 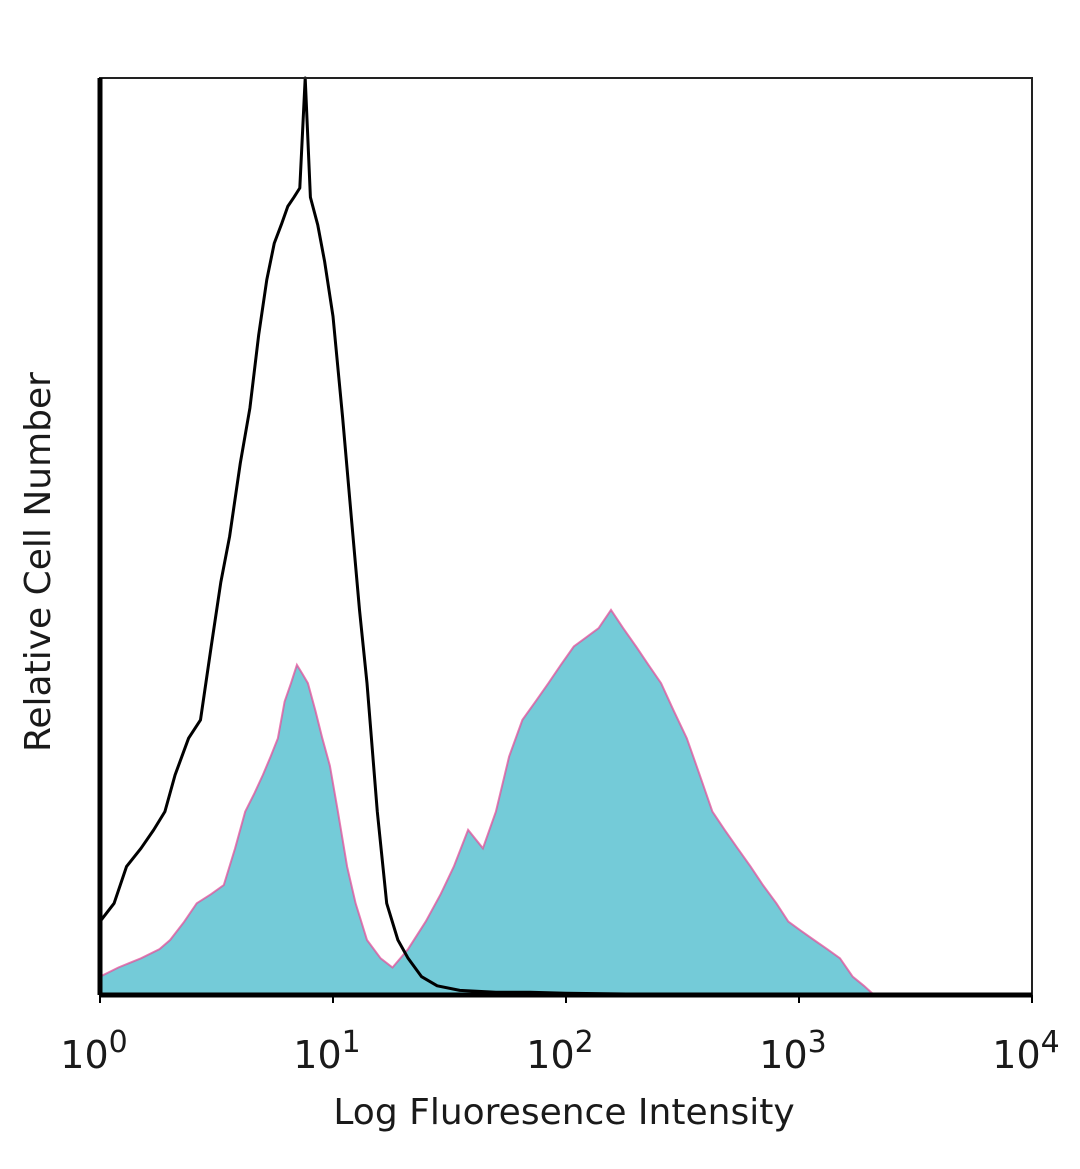 What do you see at coordinates (817, 1042) in the screenshot?
I see `x-tick-exponent: 3` at bounding box center [817, 1042].